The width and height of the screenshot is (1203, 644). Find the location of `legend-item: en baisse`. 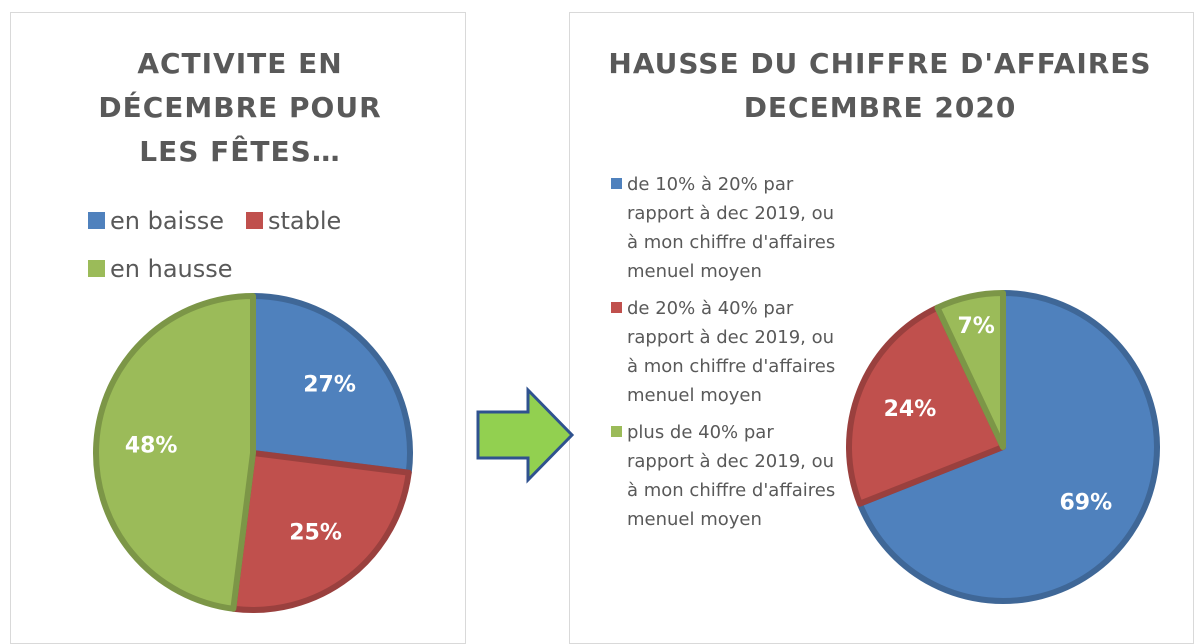

legend-item: en baisse is located at coordinates (156, 221).